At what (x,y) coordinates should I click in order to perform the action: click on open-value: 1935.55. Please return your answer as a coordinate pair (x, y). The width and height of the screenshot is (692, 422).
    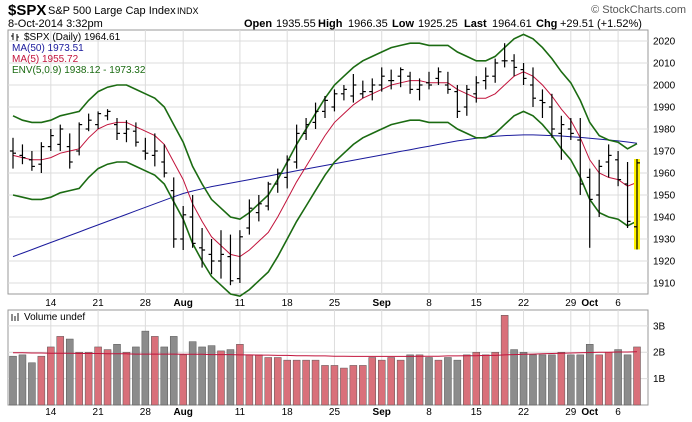
    Looking at the image, I should click on (296, 24).